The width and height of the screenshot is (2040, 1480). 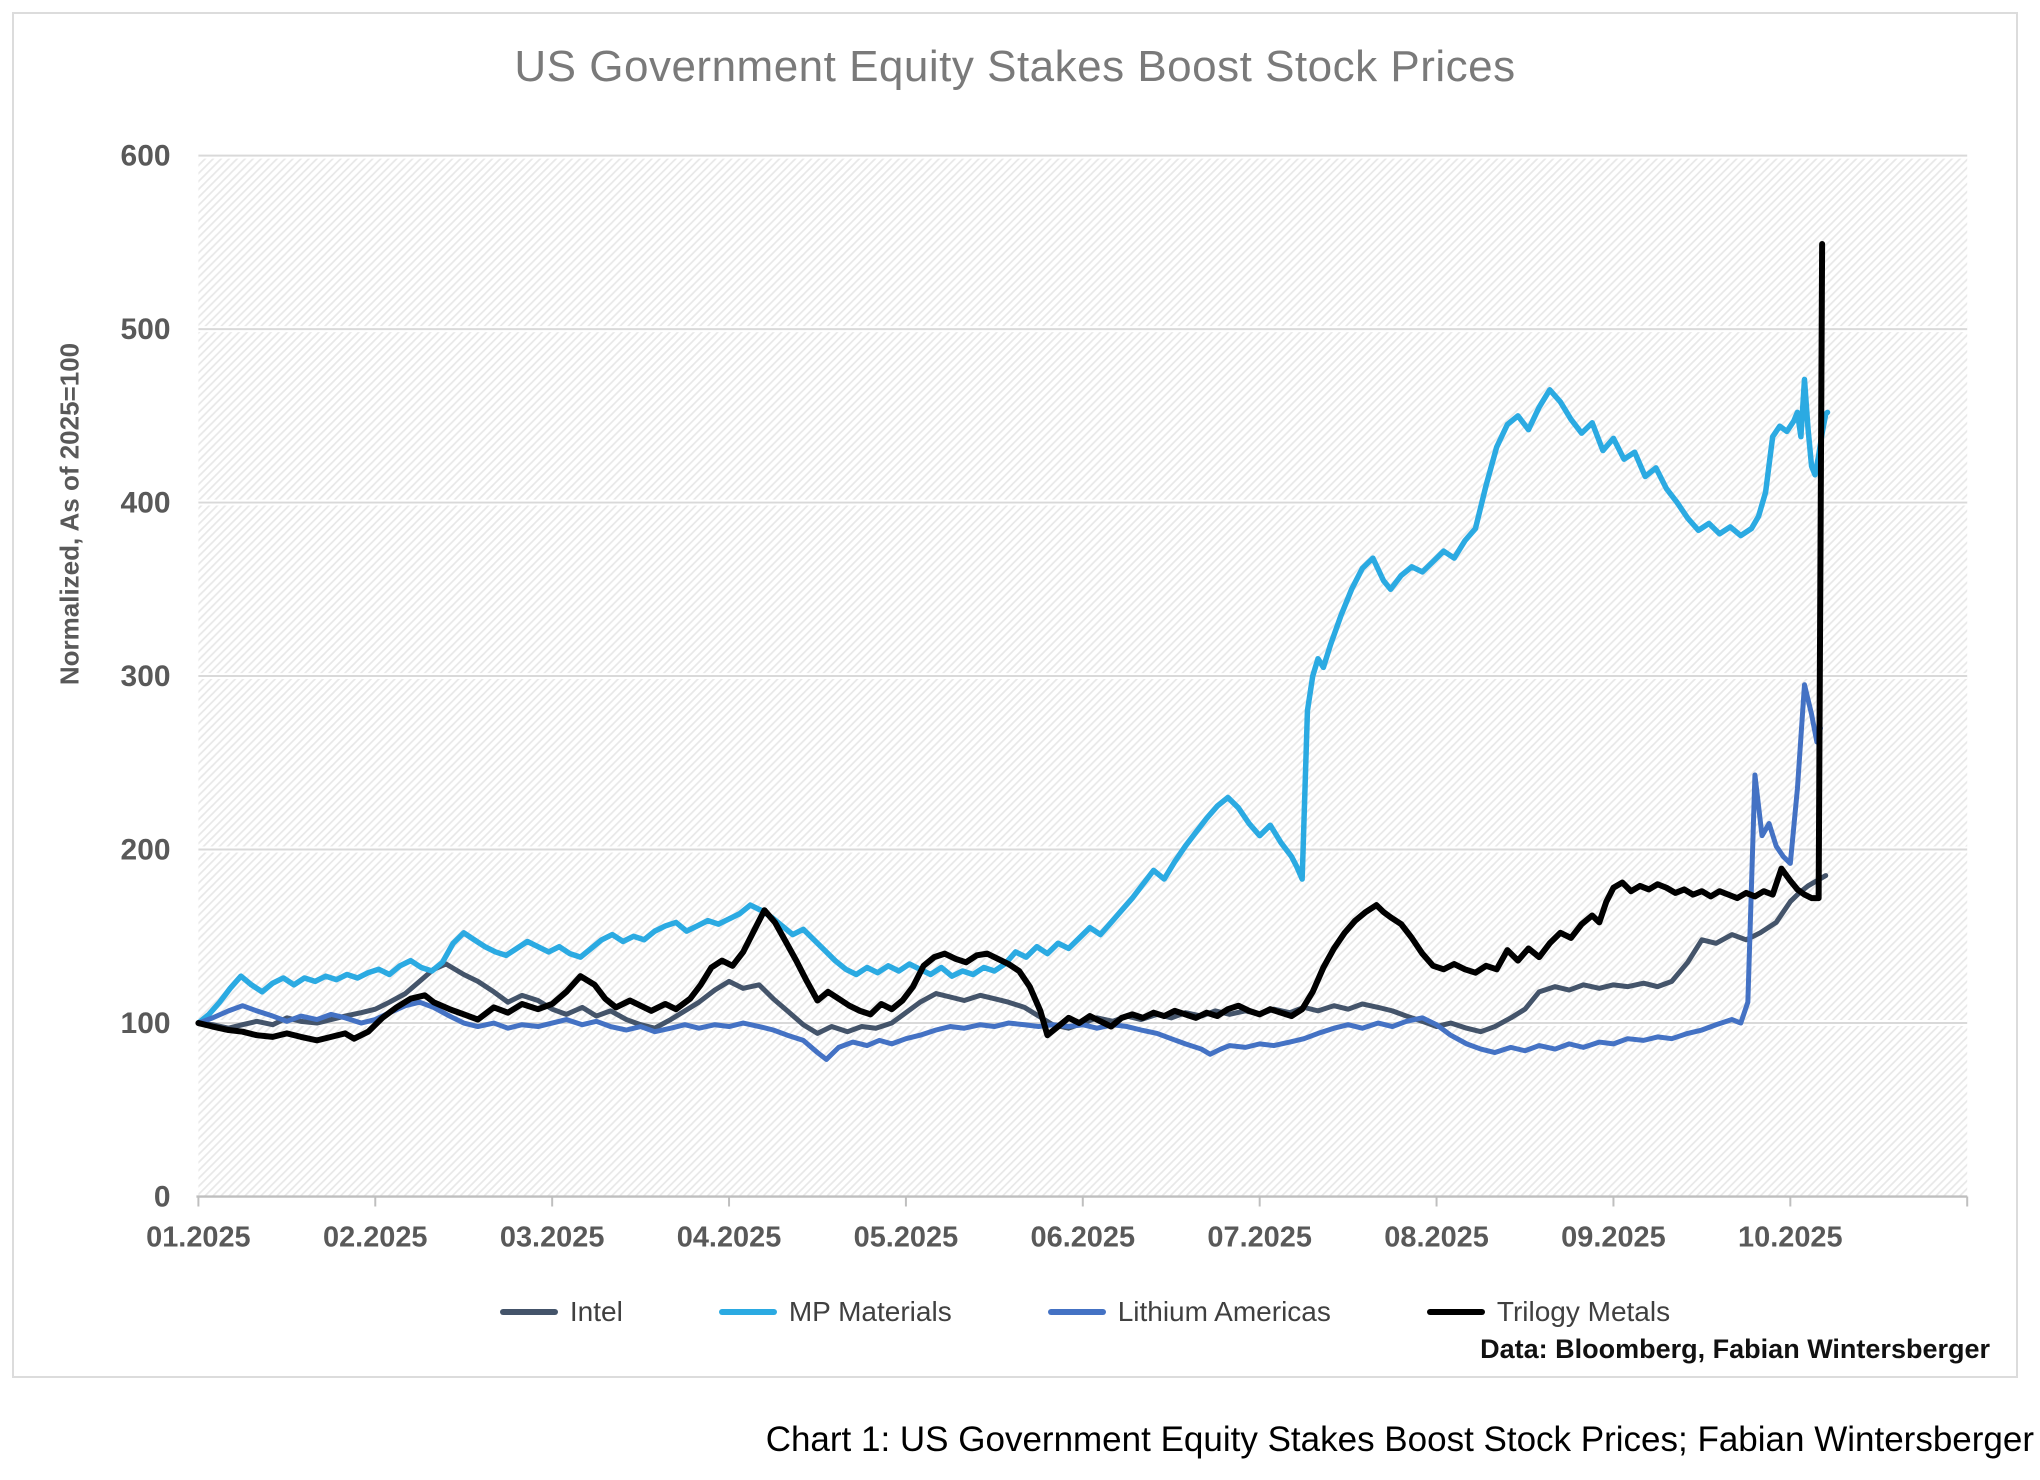 What do you see at coordinates (1790, 1237) in the screenshot?
I see `x-tick-label: 10.2025` at bounding box center [1790, 1237].